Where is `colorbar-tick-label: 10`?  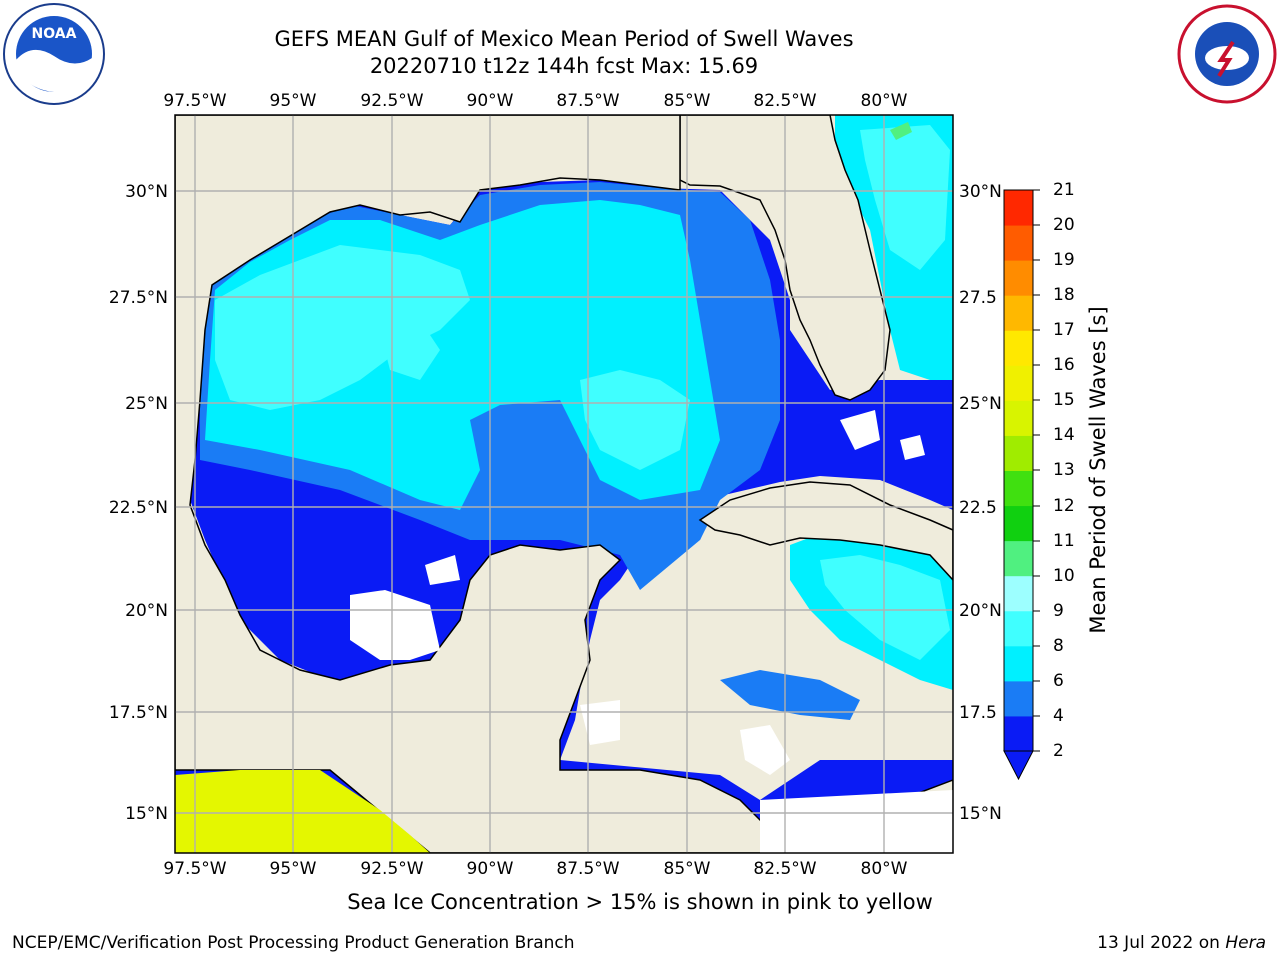
colorbar-tick-label: 10 is located at coordinates (1064, 576).